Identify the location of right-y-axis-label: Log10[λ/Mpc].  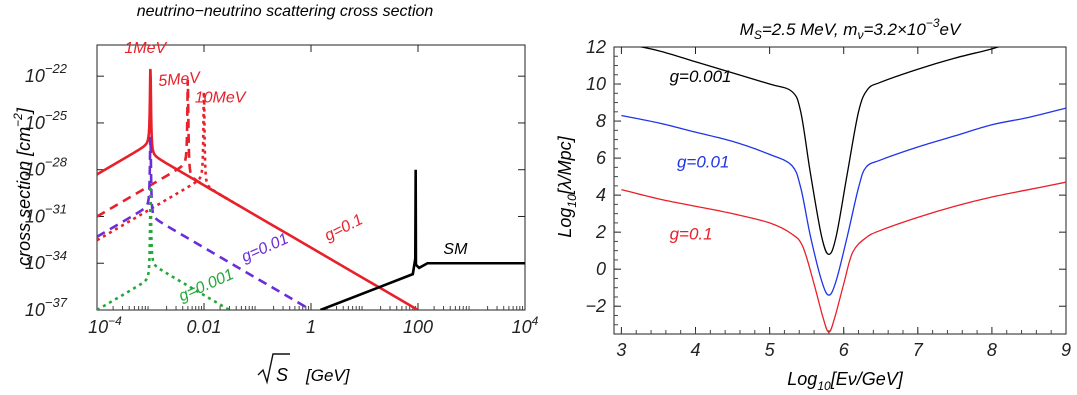
(567, 186).